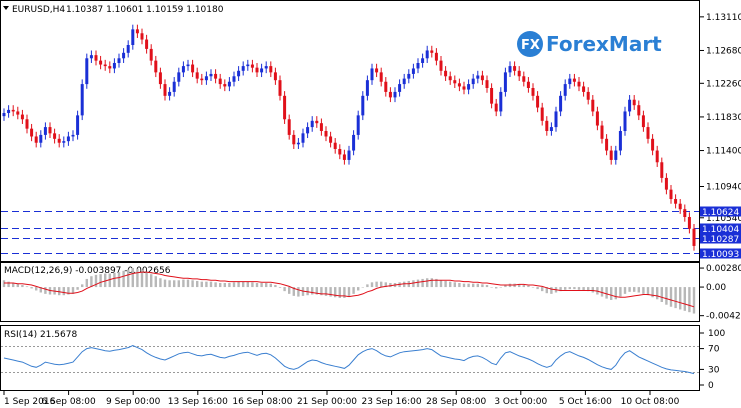  I want to click on symbol-dropdown-icon, so click(6, 8).